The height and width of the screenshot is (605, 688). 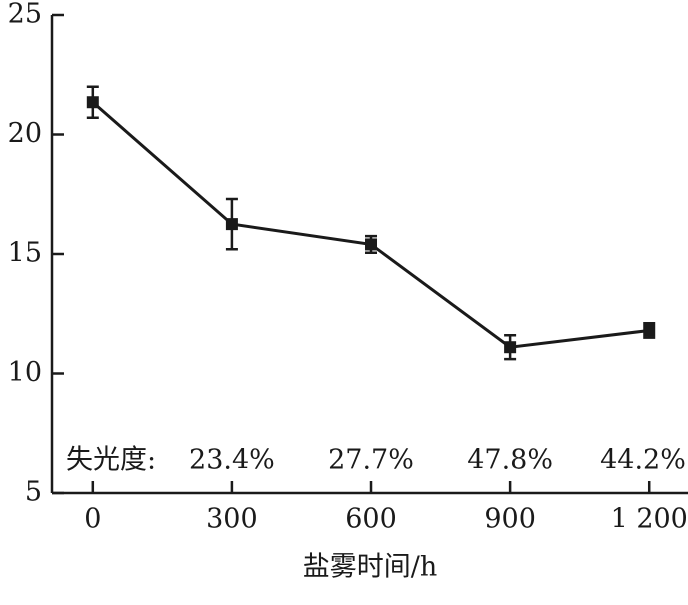 I want to click on x-axis-label: 盐雾时间/h, so click(x=370, y=567).